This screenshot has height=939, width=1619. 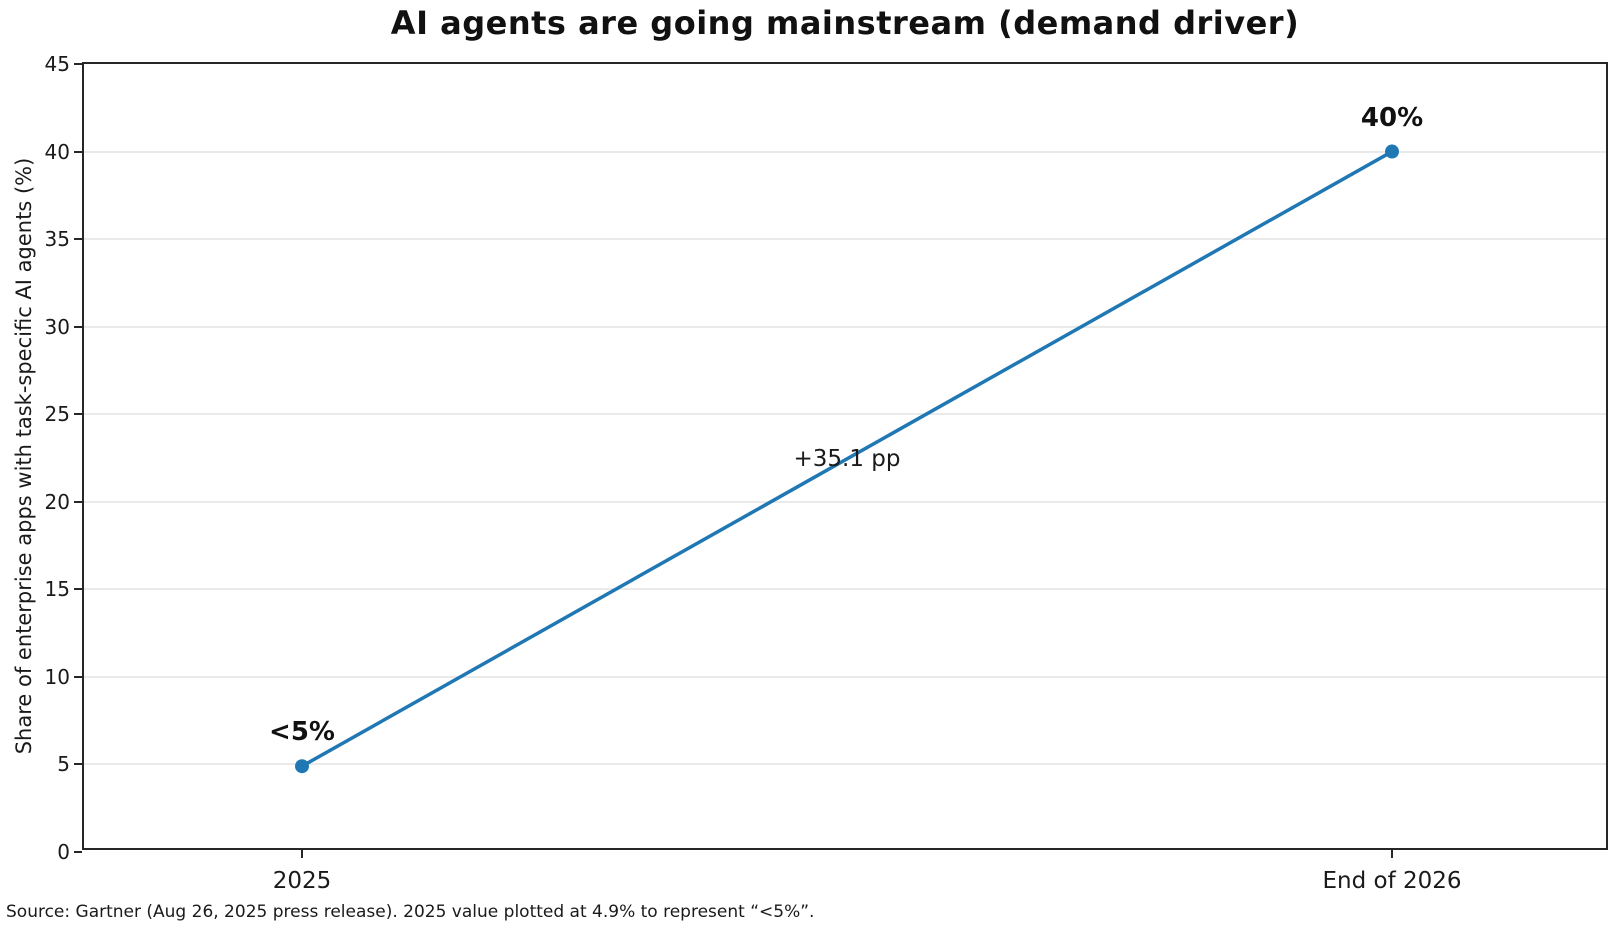 What do you see at coordinates (63, 764) in the screenshot?
I see `y-tick-label: 5` at bounding box center [63, 764].